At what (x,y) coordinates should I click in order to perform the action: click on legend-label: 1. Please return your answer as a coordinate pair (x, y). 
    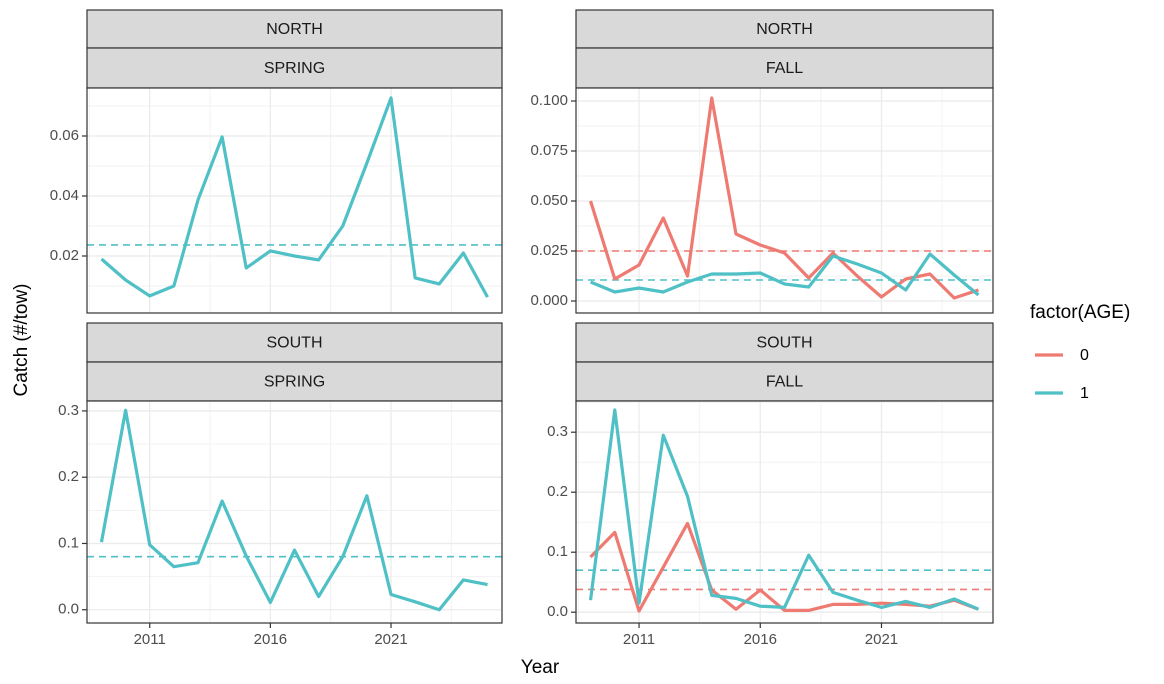
    Looking at the image, I should click on (1084, 393).